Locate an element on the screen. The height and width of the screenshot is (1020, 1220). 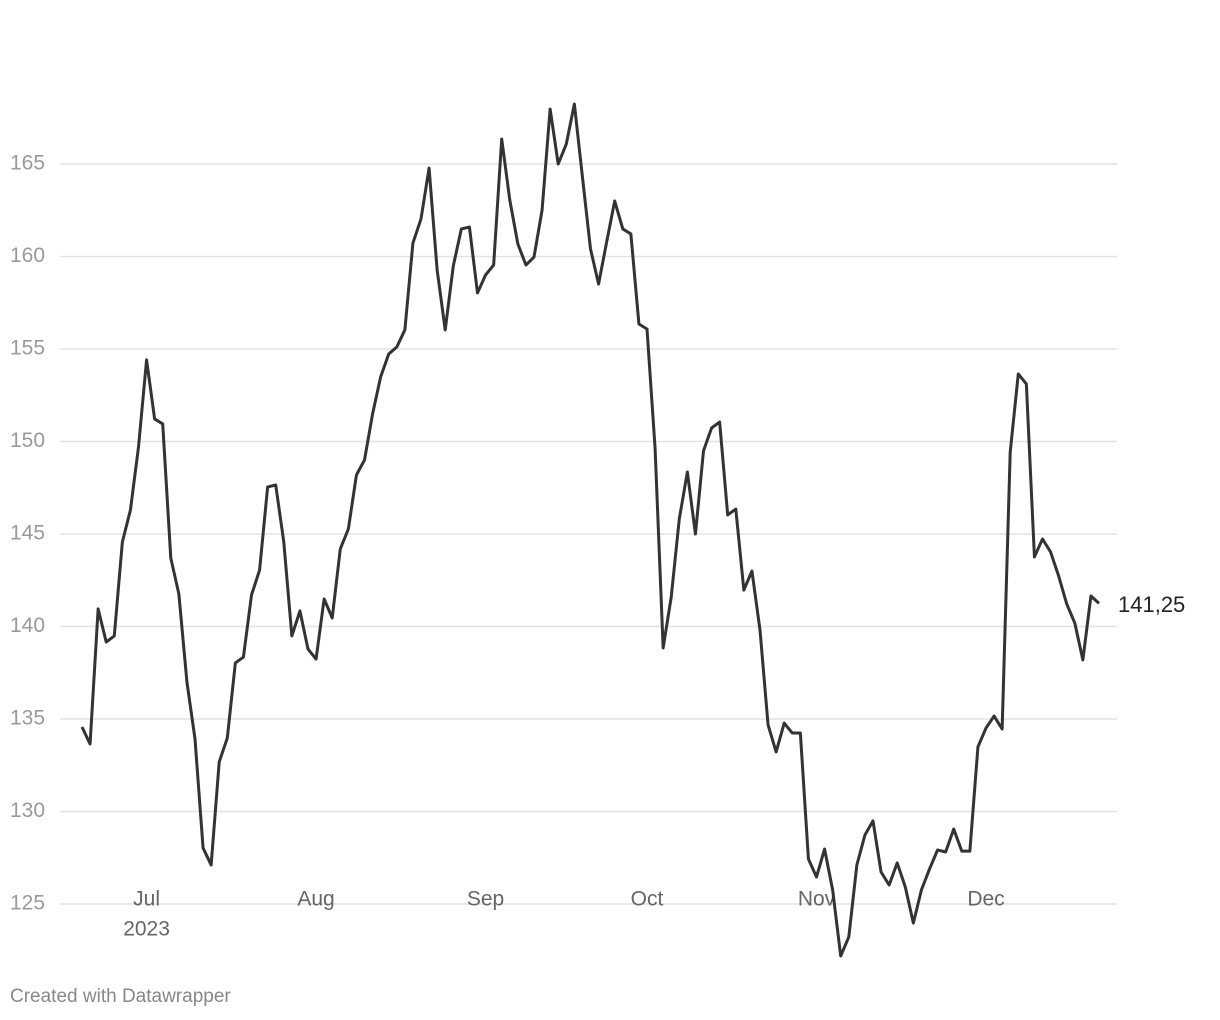
x-tick-label: Oct is located at coordinates (647, 899).